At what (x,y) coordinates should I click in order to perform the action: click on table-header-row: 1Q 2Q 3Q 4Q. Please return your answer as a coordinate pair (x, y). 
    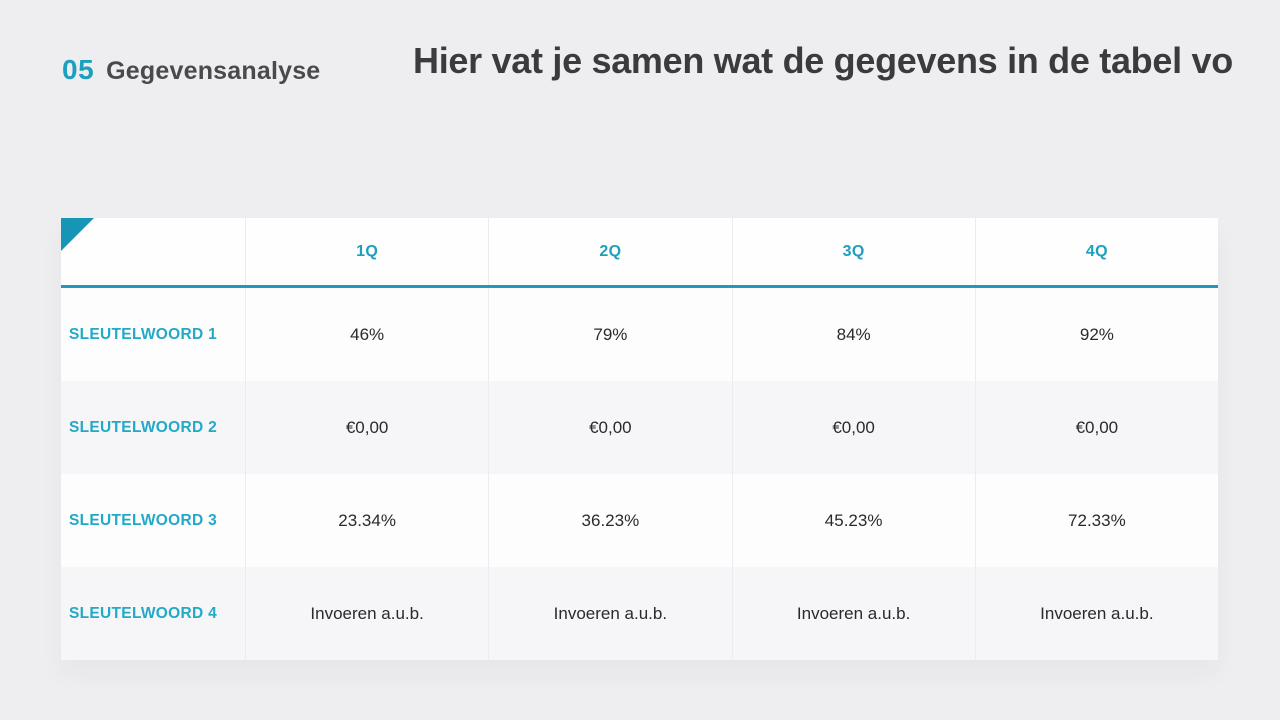
    Looking at the image, I should click on (639, 253).